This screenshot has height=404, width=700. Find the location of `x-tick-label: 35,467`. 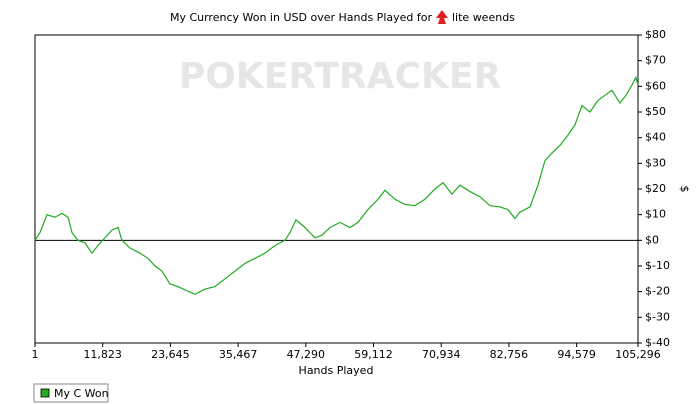

x-tick-label: 35,467 is located at coordinates (238, 354).